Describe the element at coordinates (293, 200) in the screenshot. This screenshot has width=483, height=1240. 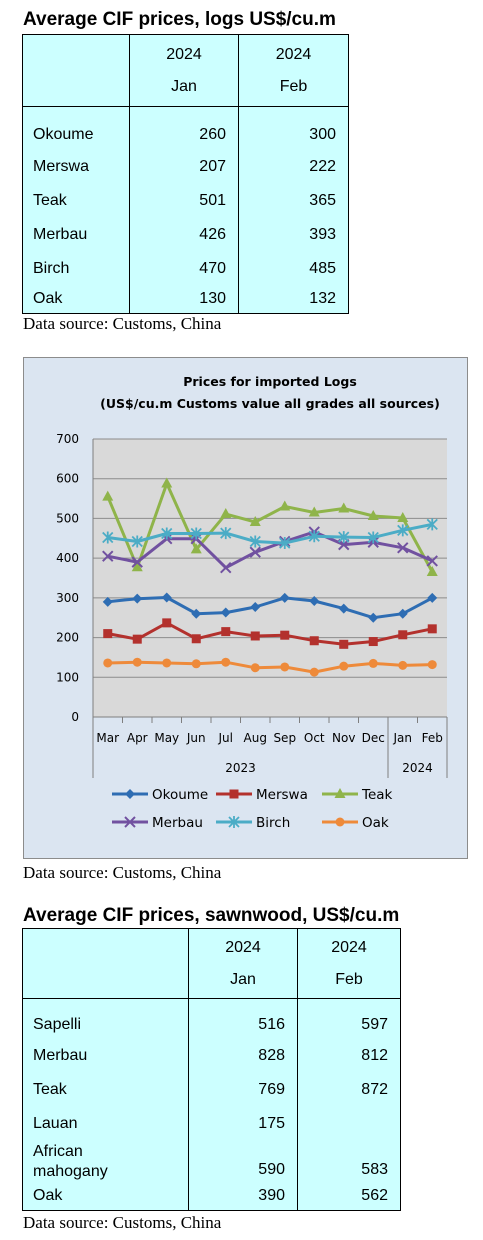
I see `feb-value: 365` at that location.